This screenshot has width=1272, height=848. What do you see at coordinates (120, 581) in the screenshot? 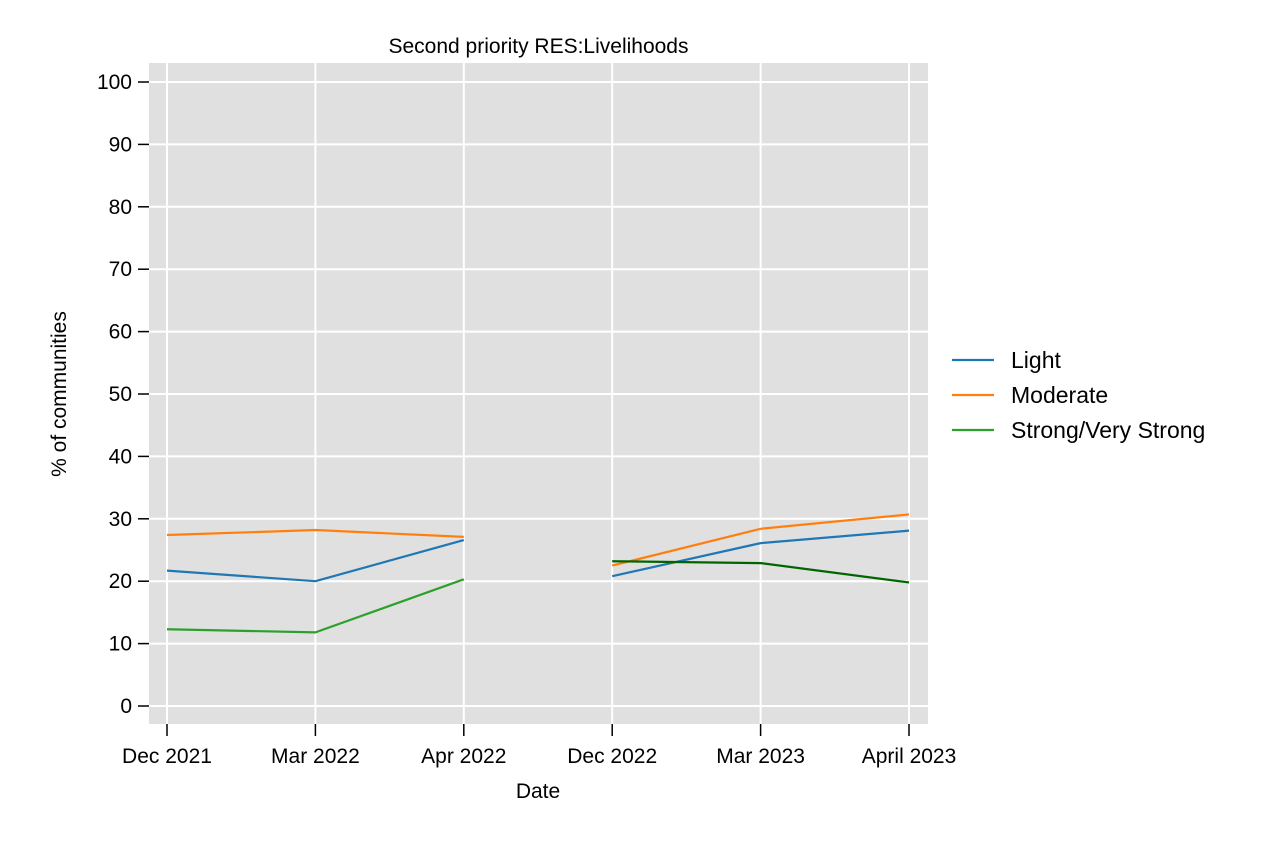
I see `y-tick-label: 20` at bounding box center [120, 581].